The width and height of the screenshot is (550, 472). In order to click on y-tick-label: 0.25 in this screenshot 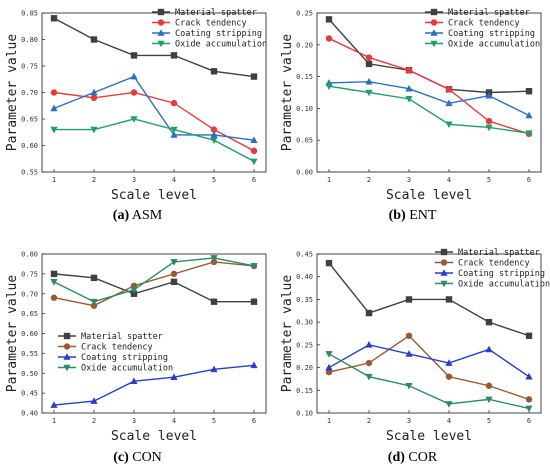, I will do `click(304, 14)`.